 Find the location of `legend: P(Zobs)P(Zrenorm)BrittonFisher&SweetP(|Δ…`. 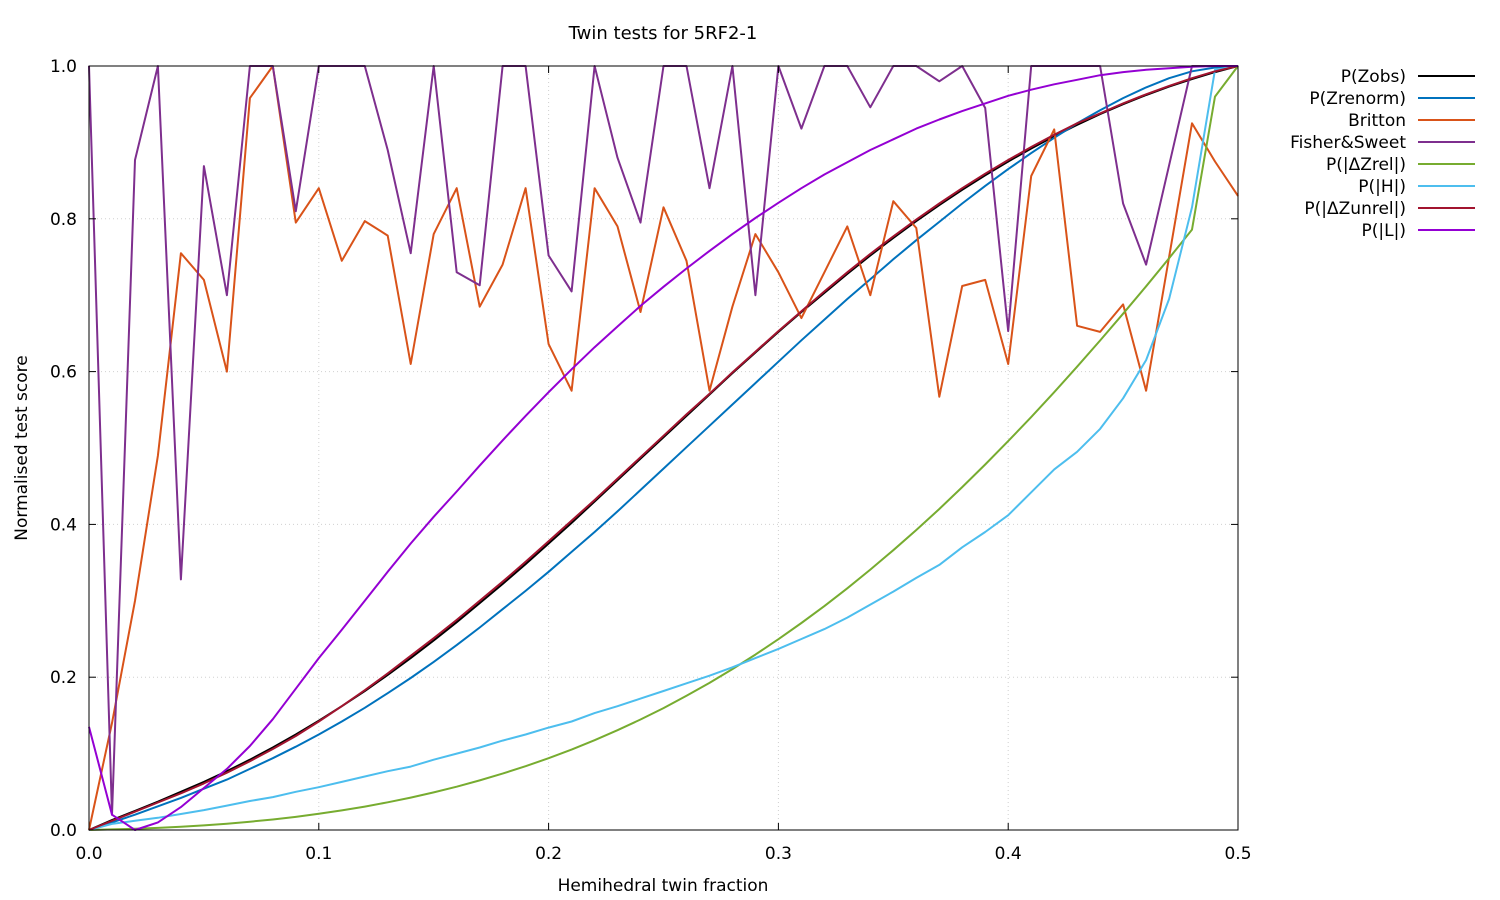

legend: P(Zobs)P(Zrenorm)BrittonFisher&SweetP(|Δ… is located at coordinates (1382, 154).